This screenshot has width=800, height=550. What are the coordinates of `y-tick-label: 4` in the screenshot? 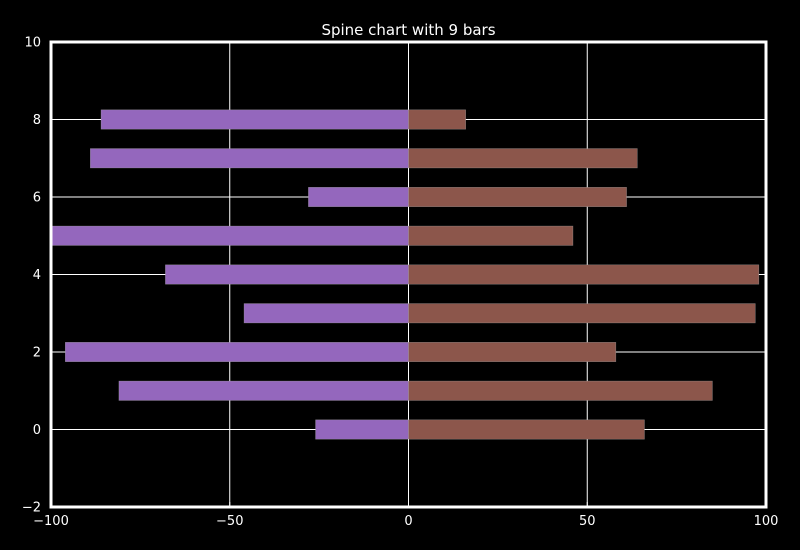 It's located at (37, 275).